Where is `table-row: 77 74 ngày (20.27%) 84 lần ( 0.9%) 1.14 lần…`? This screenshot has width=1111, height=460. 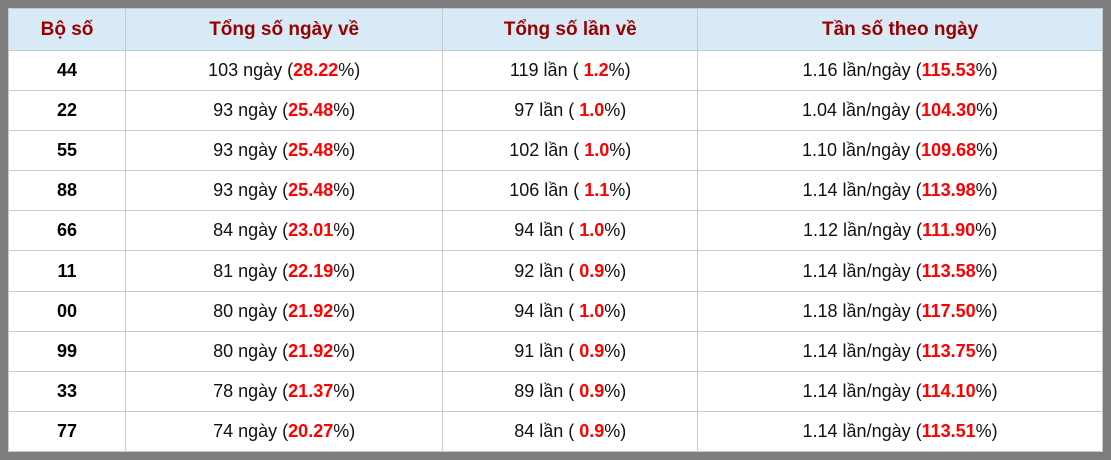
table-row: 77 74 ngày (20.27%) 84 lần ( 0.9%) 1.14 lần… is located at coordinates (555, 431).